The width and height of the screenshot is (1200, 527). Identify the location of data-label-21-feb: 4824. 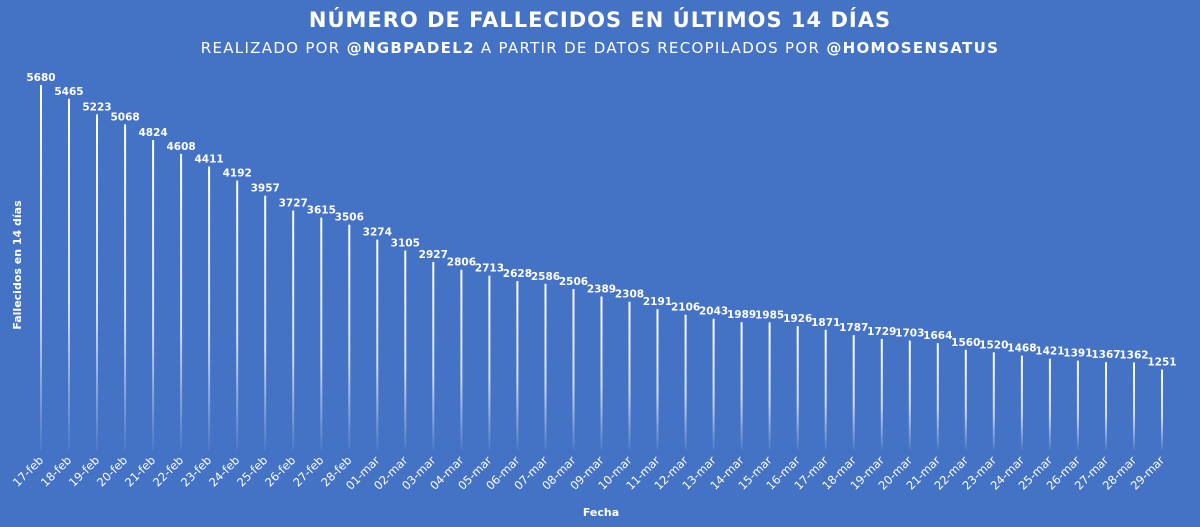
(152, 133).